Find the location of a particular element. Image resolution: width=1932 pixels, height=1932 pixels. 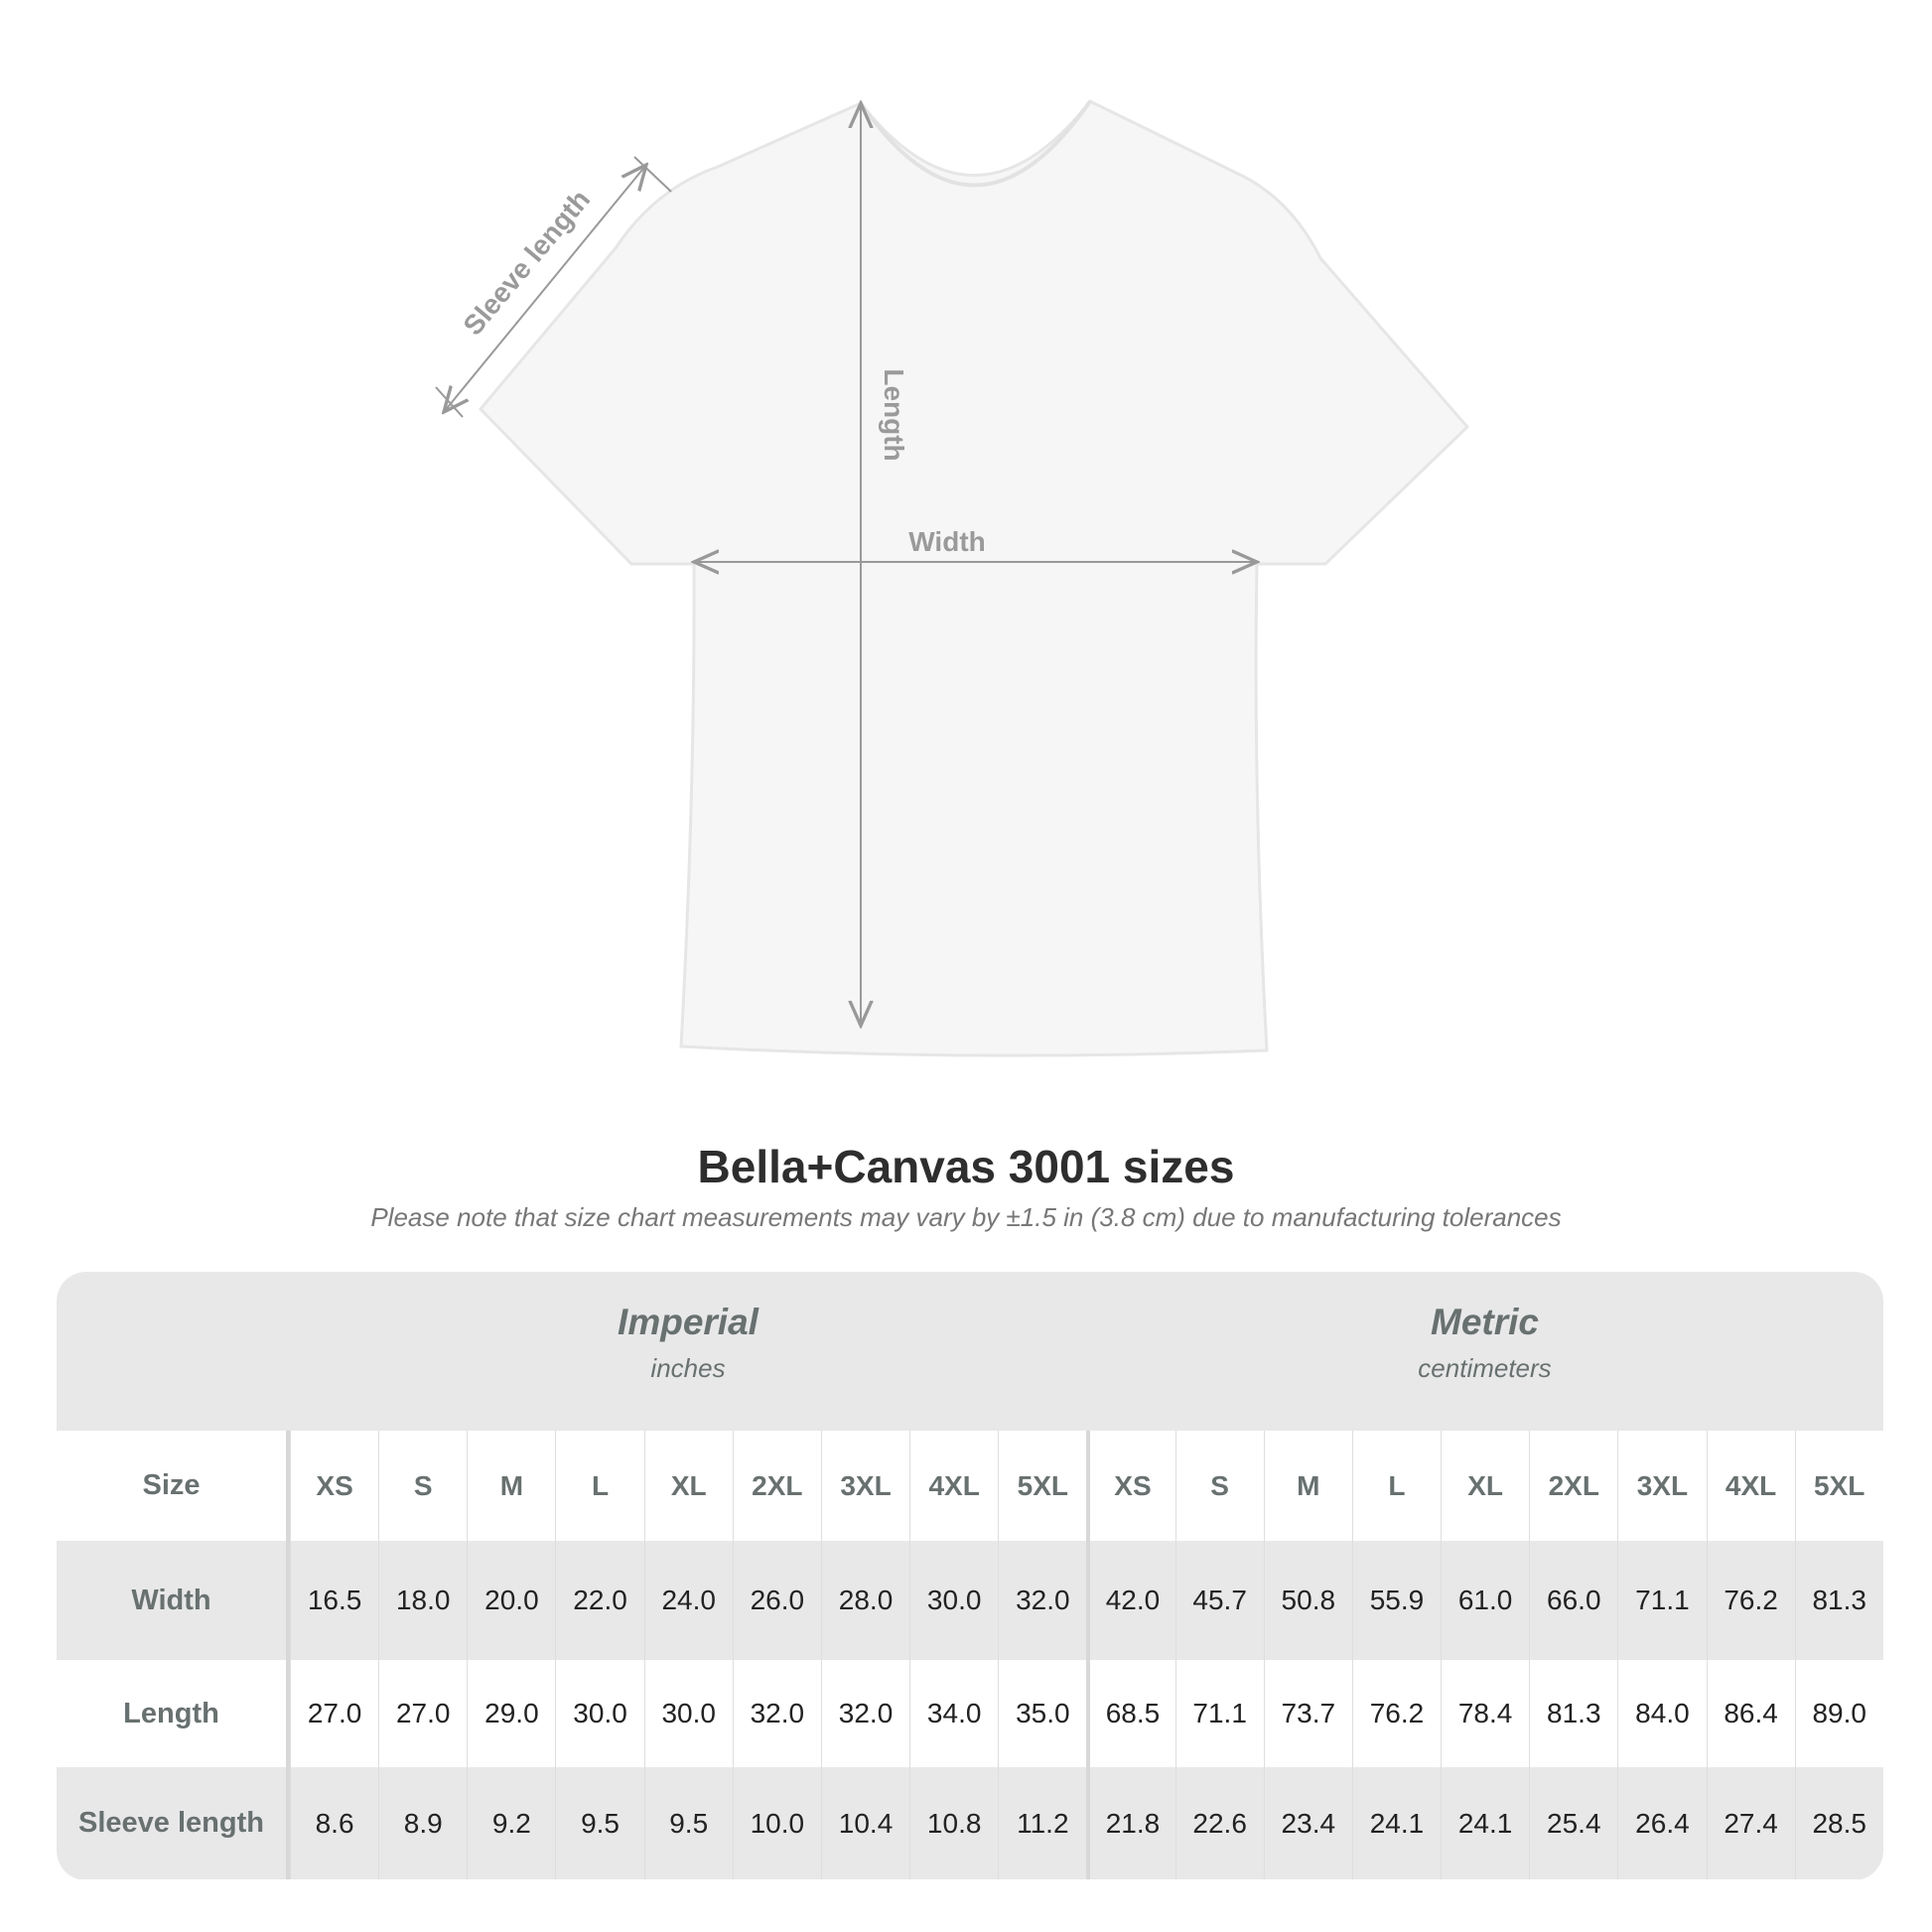

row-label: Width is located at coordinates (173, 1600).